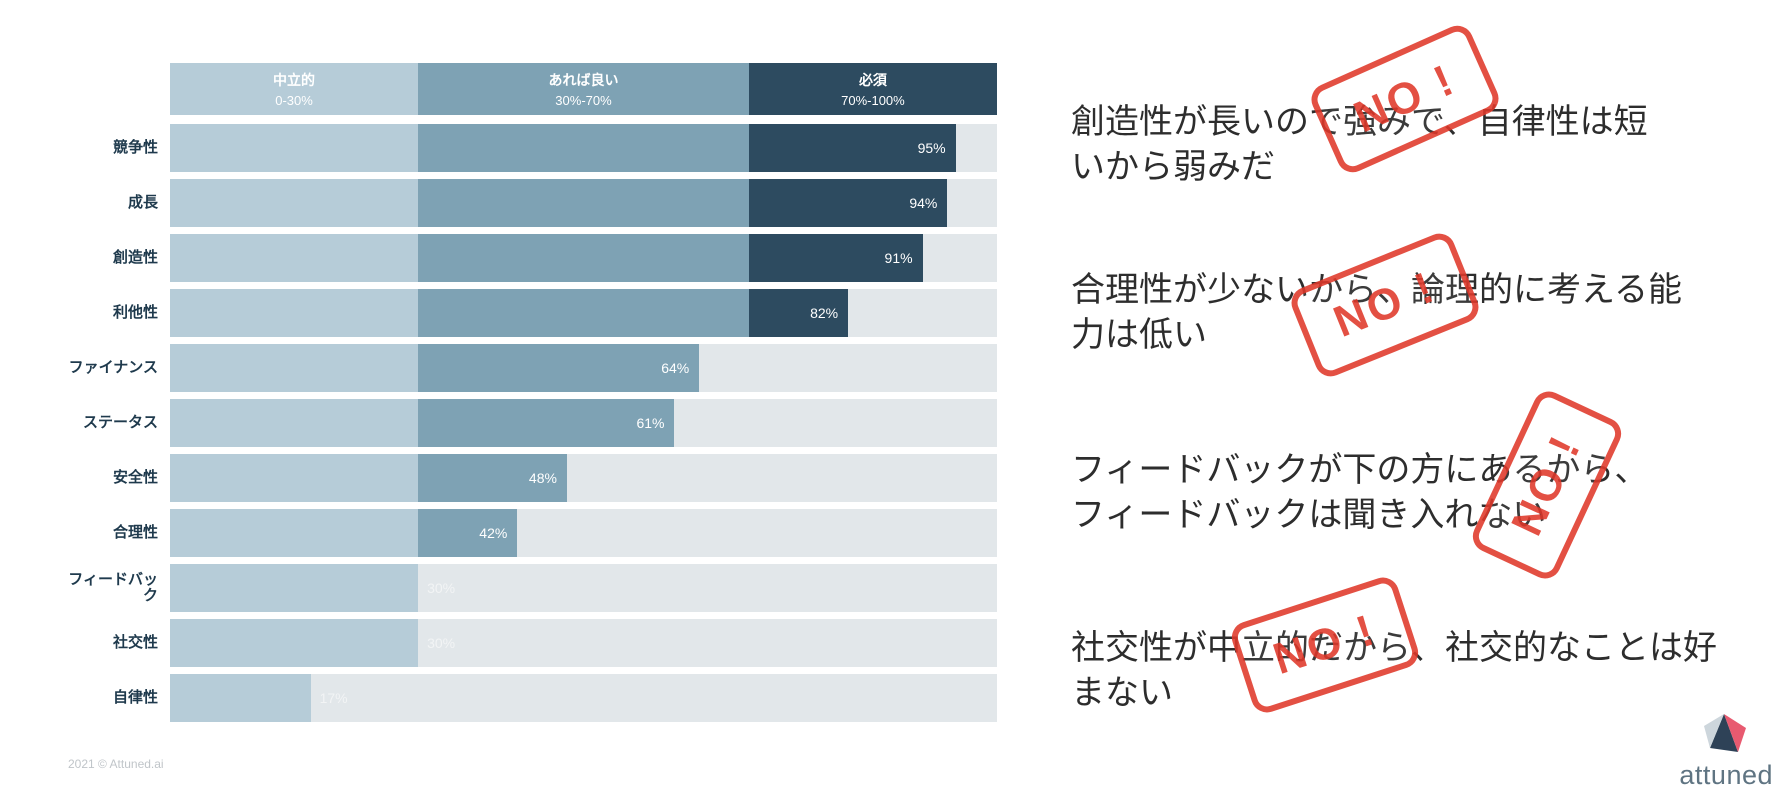 This screenshot has width=1791, height=801. What do you see at coordinates (294, 80) in the screenshot?
I see `zone-label: 中立的` at bounding box center [294, 80].